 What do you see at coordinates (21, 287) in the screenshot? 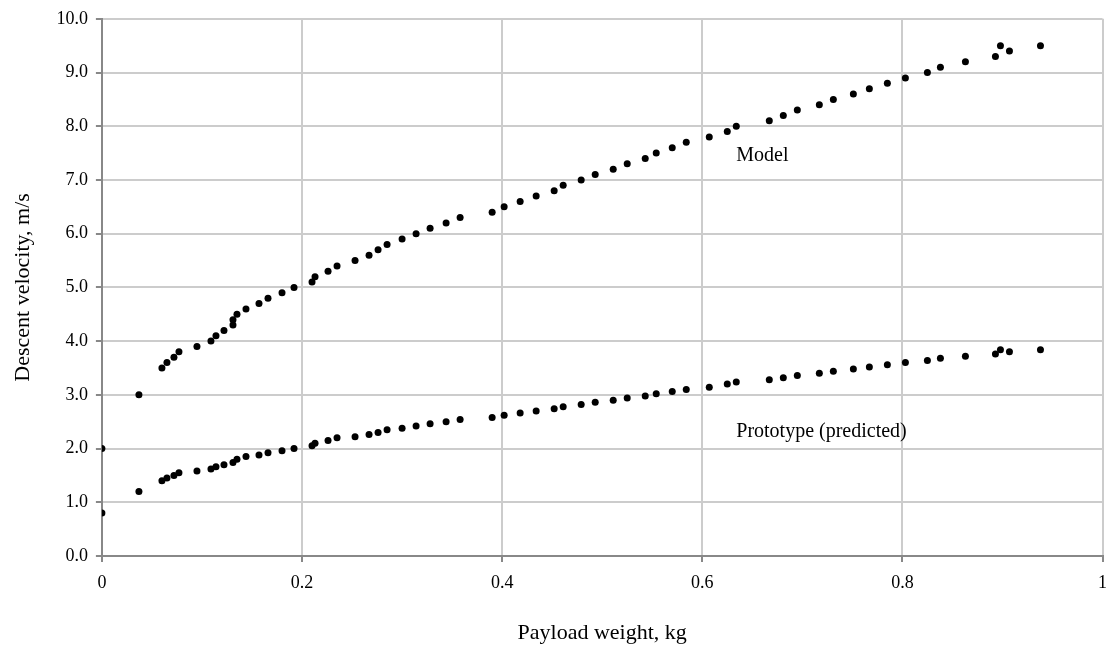
I see `y-axis-title: Descent velocity, m/s` at bounding box center [21, 287].